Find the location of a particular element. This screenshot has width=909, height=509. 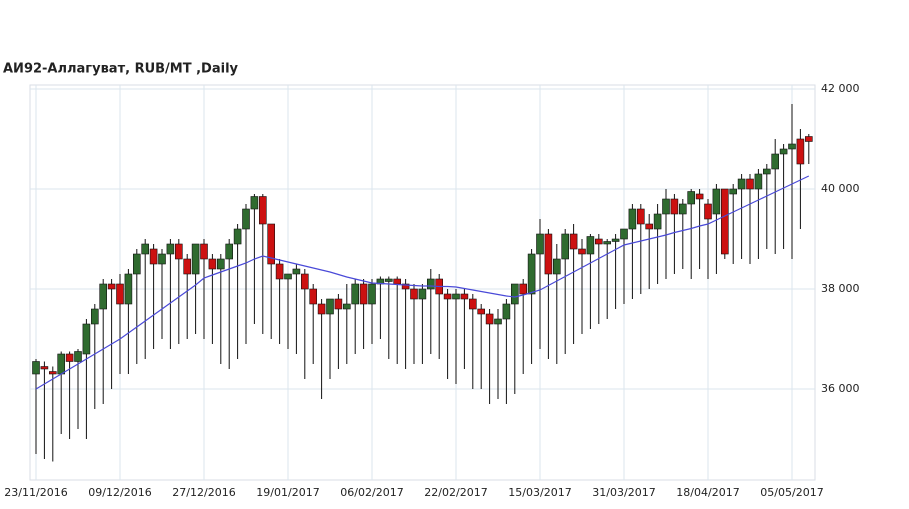

x-tick-label: 27/12/2016 is located at coordinates (203, 492).